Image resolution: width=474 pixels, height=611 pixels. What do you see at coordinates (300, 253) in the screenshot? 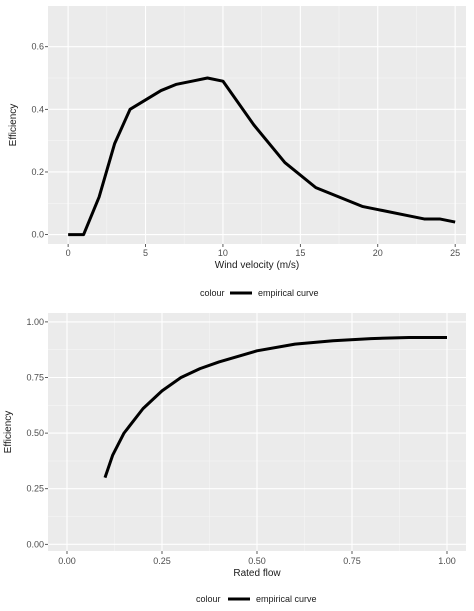
I see `x-tick-label: 15` at bounding box center [300, 253].